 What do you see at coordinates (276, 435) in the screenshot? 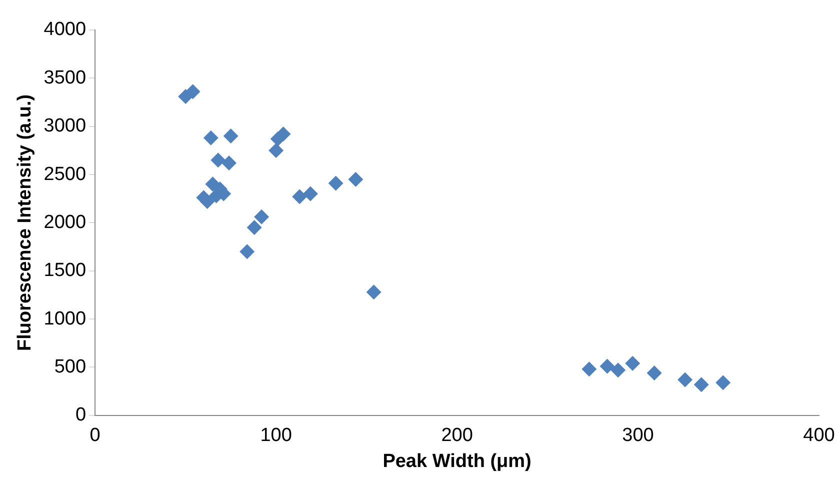
I see `x-tick-label: 100` at bounding box center [276, 435].